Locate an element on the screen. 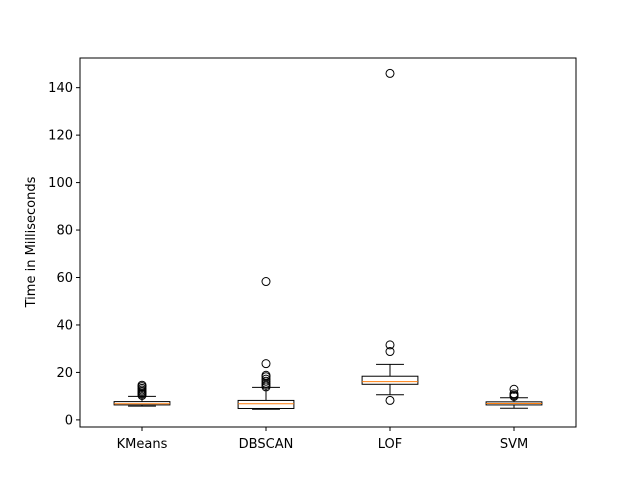 The image size is (640, 480). y-tick-label-5: 100 is located at coordinates (60, 183).